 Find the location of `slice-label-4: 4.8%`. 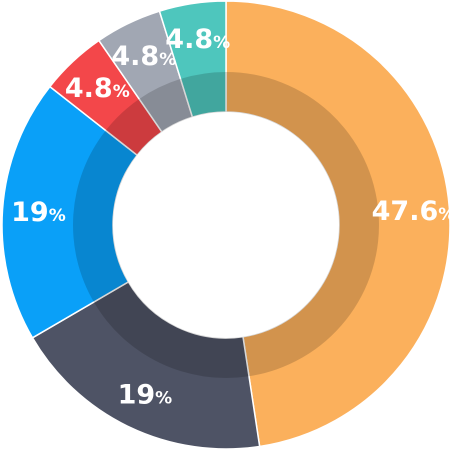

slice-label-4: 4.8% is located at coordinates (97, 88).